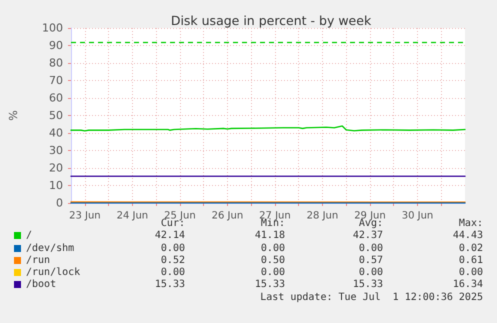 The height and width of the screenshot is (323, 497). Describe the element at coordinates (322, 216) in the screenshot. I see `x-tick-label: 28 Jun` at that location.